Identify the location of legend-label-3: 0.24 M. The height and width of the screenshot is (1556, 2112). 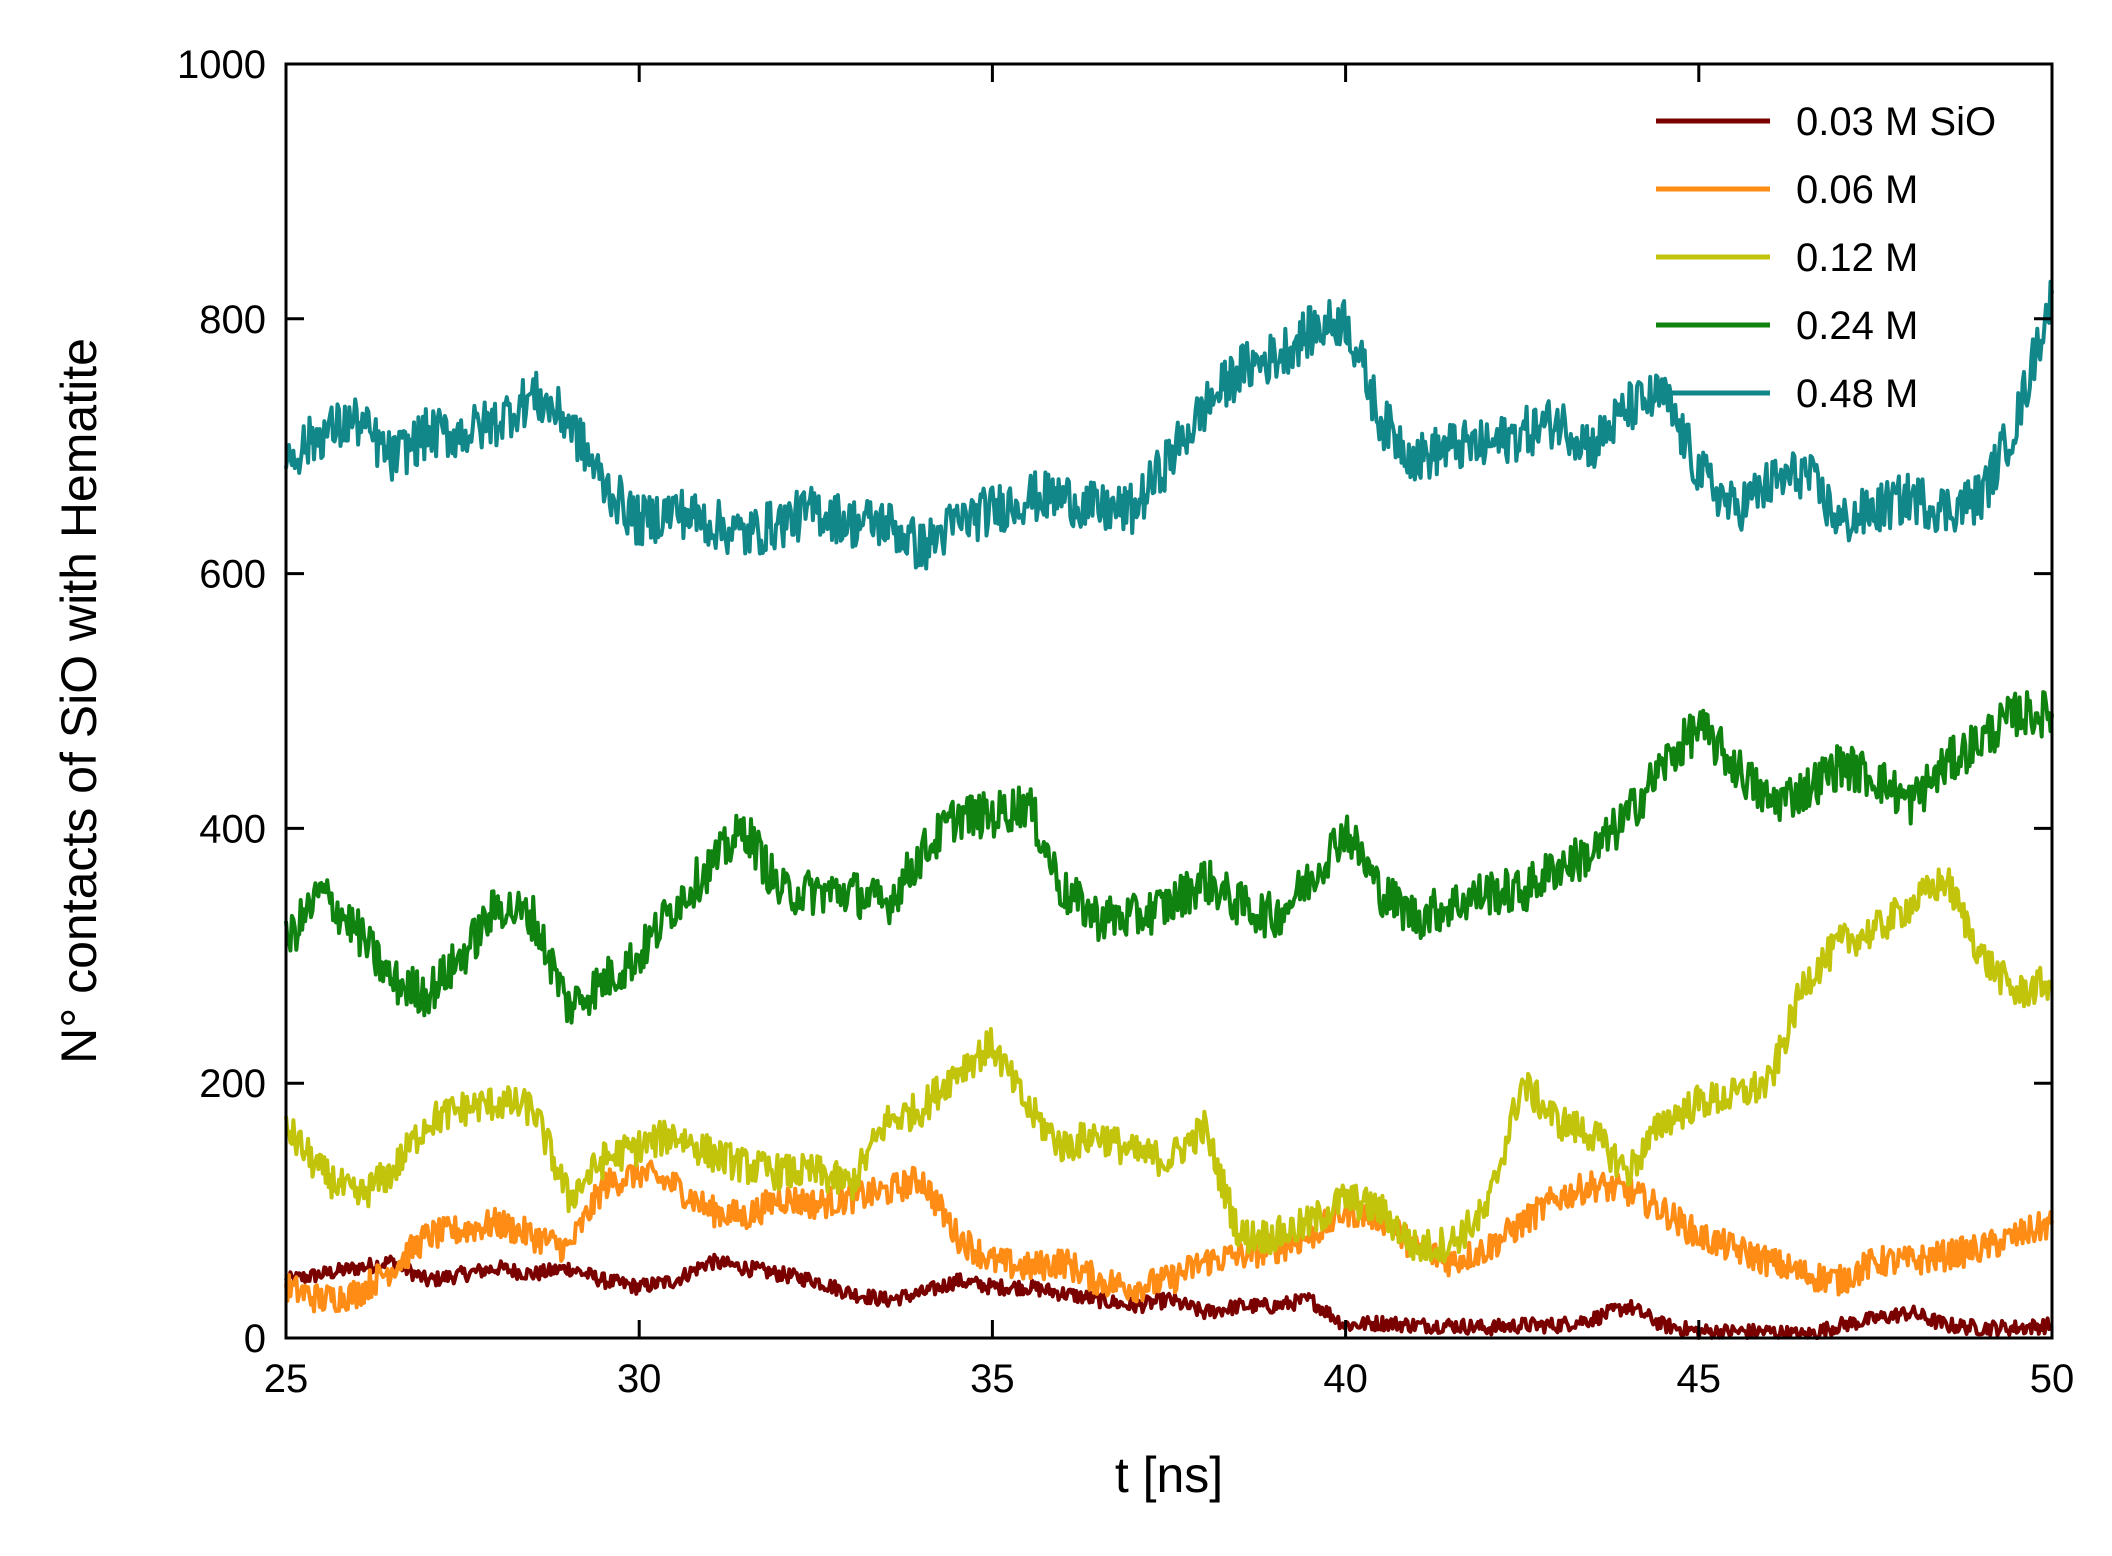
(1857, 326).